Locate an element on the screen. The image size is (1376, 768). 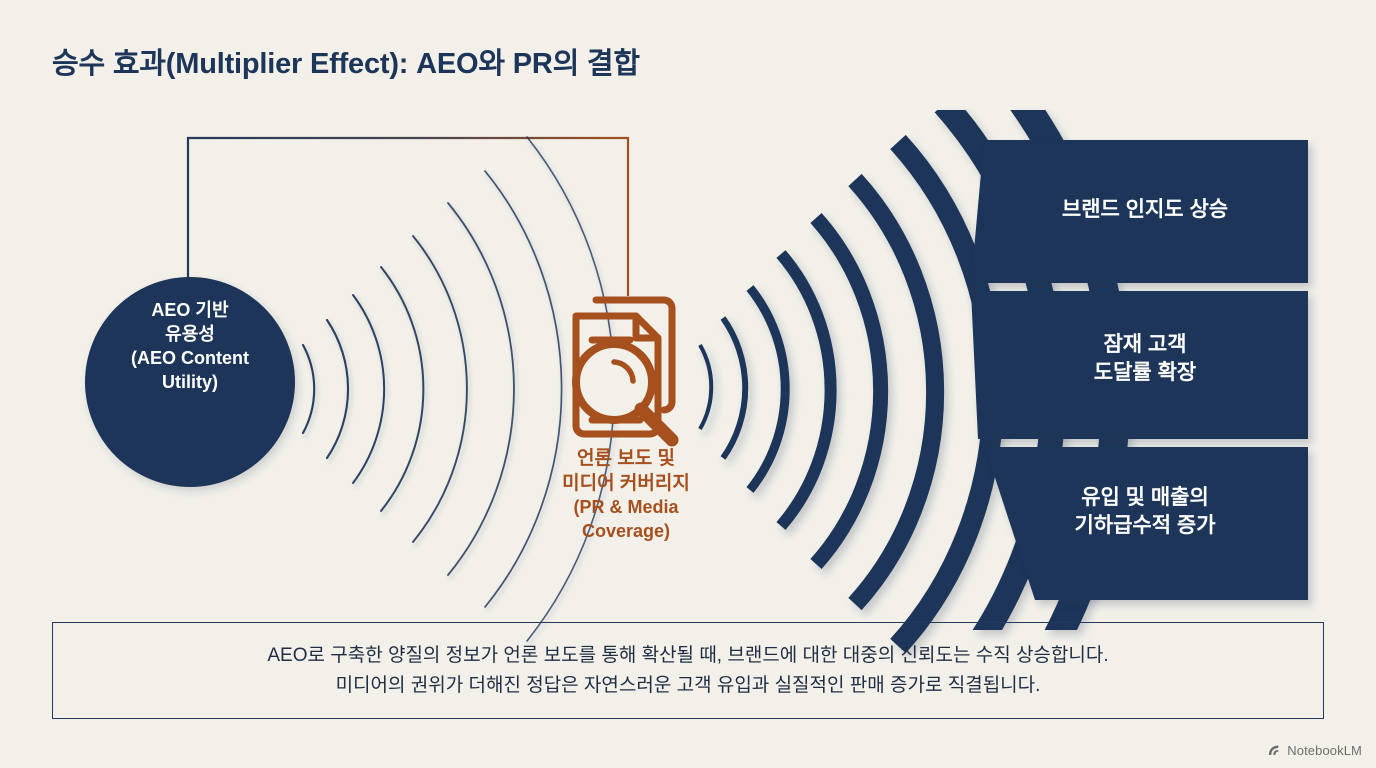
amplifier-line-2: 미디어 커버리지 is located at coordinates (626, 483).